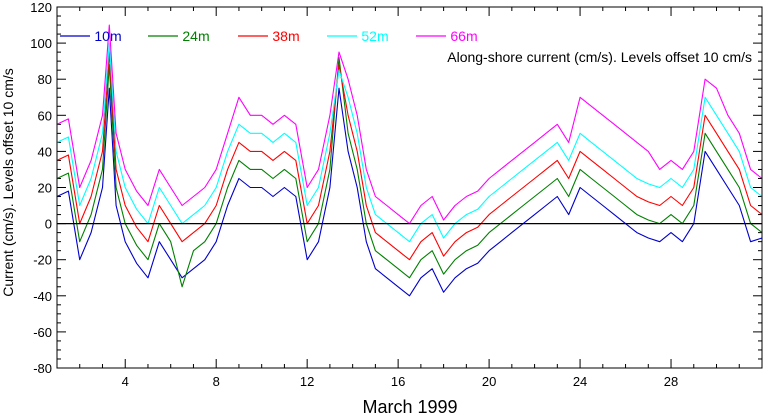 The image size is (765, 414). Describe the element at coordinates (42, 296) in the screenshot. I see `y-tick-label: -40` at that location.